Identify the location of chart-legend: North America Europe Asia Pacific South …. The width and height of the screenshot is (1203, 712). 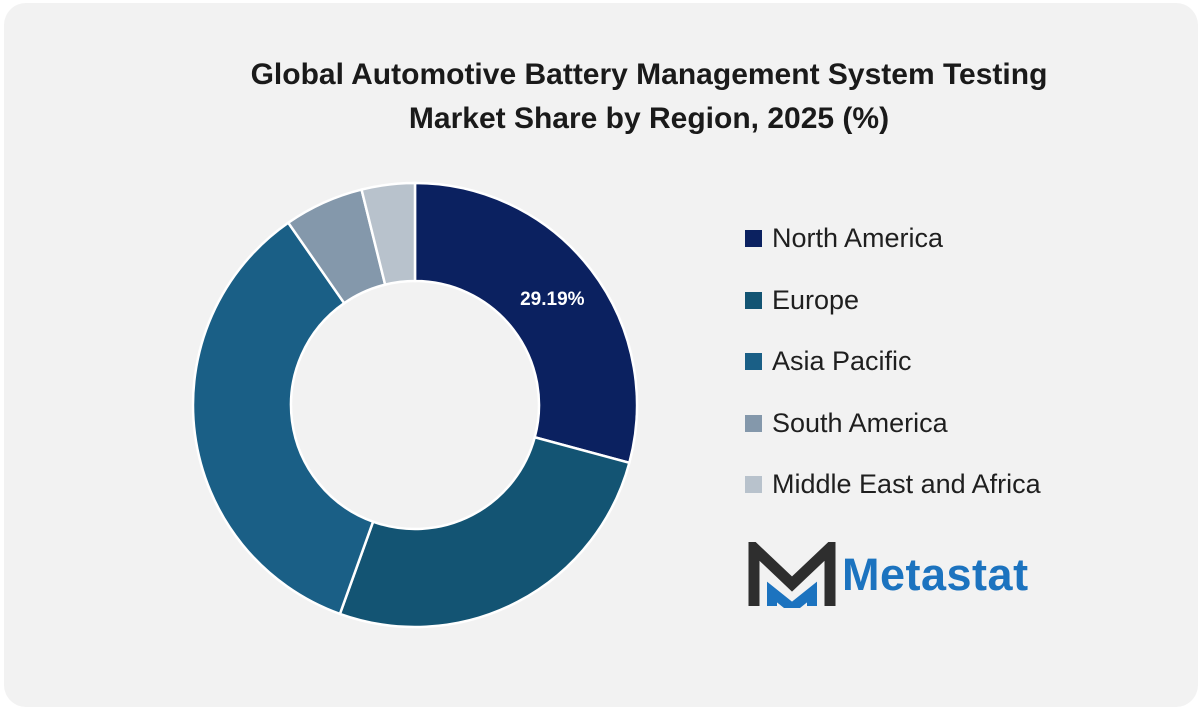
(893, 362).